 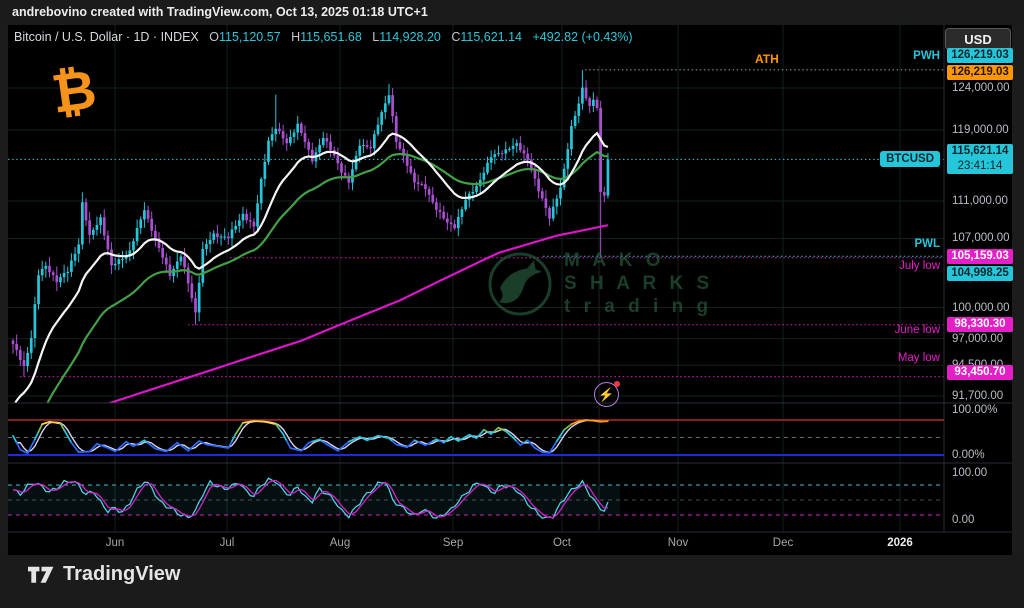 I want to click on low-label: L, so click(x=376, y=37).